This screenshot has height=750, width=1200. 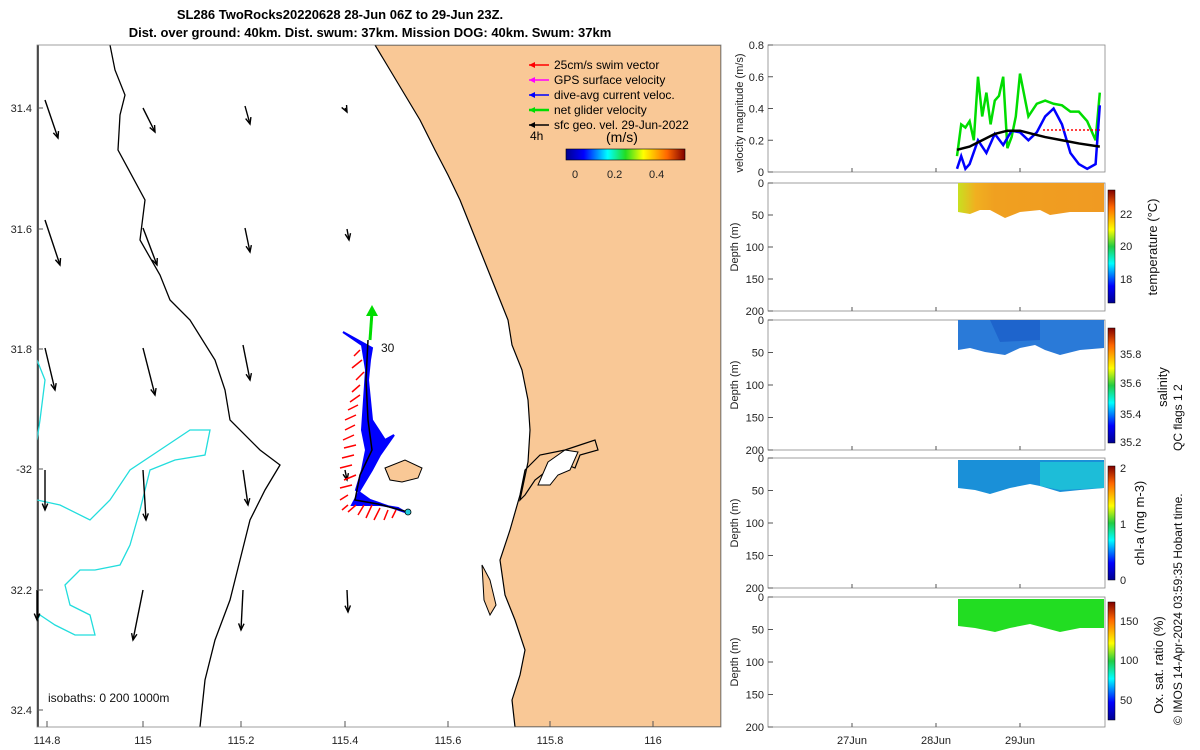 I want to click on map-x-tick-label: 116, so click(x=653, y=741).